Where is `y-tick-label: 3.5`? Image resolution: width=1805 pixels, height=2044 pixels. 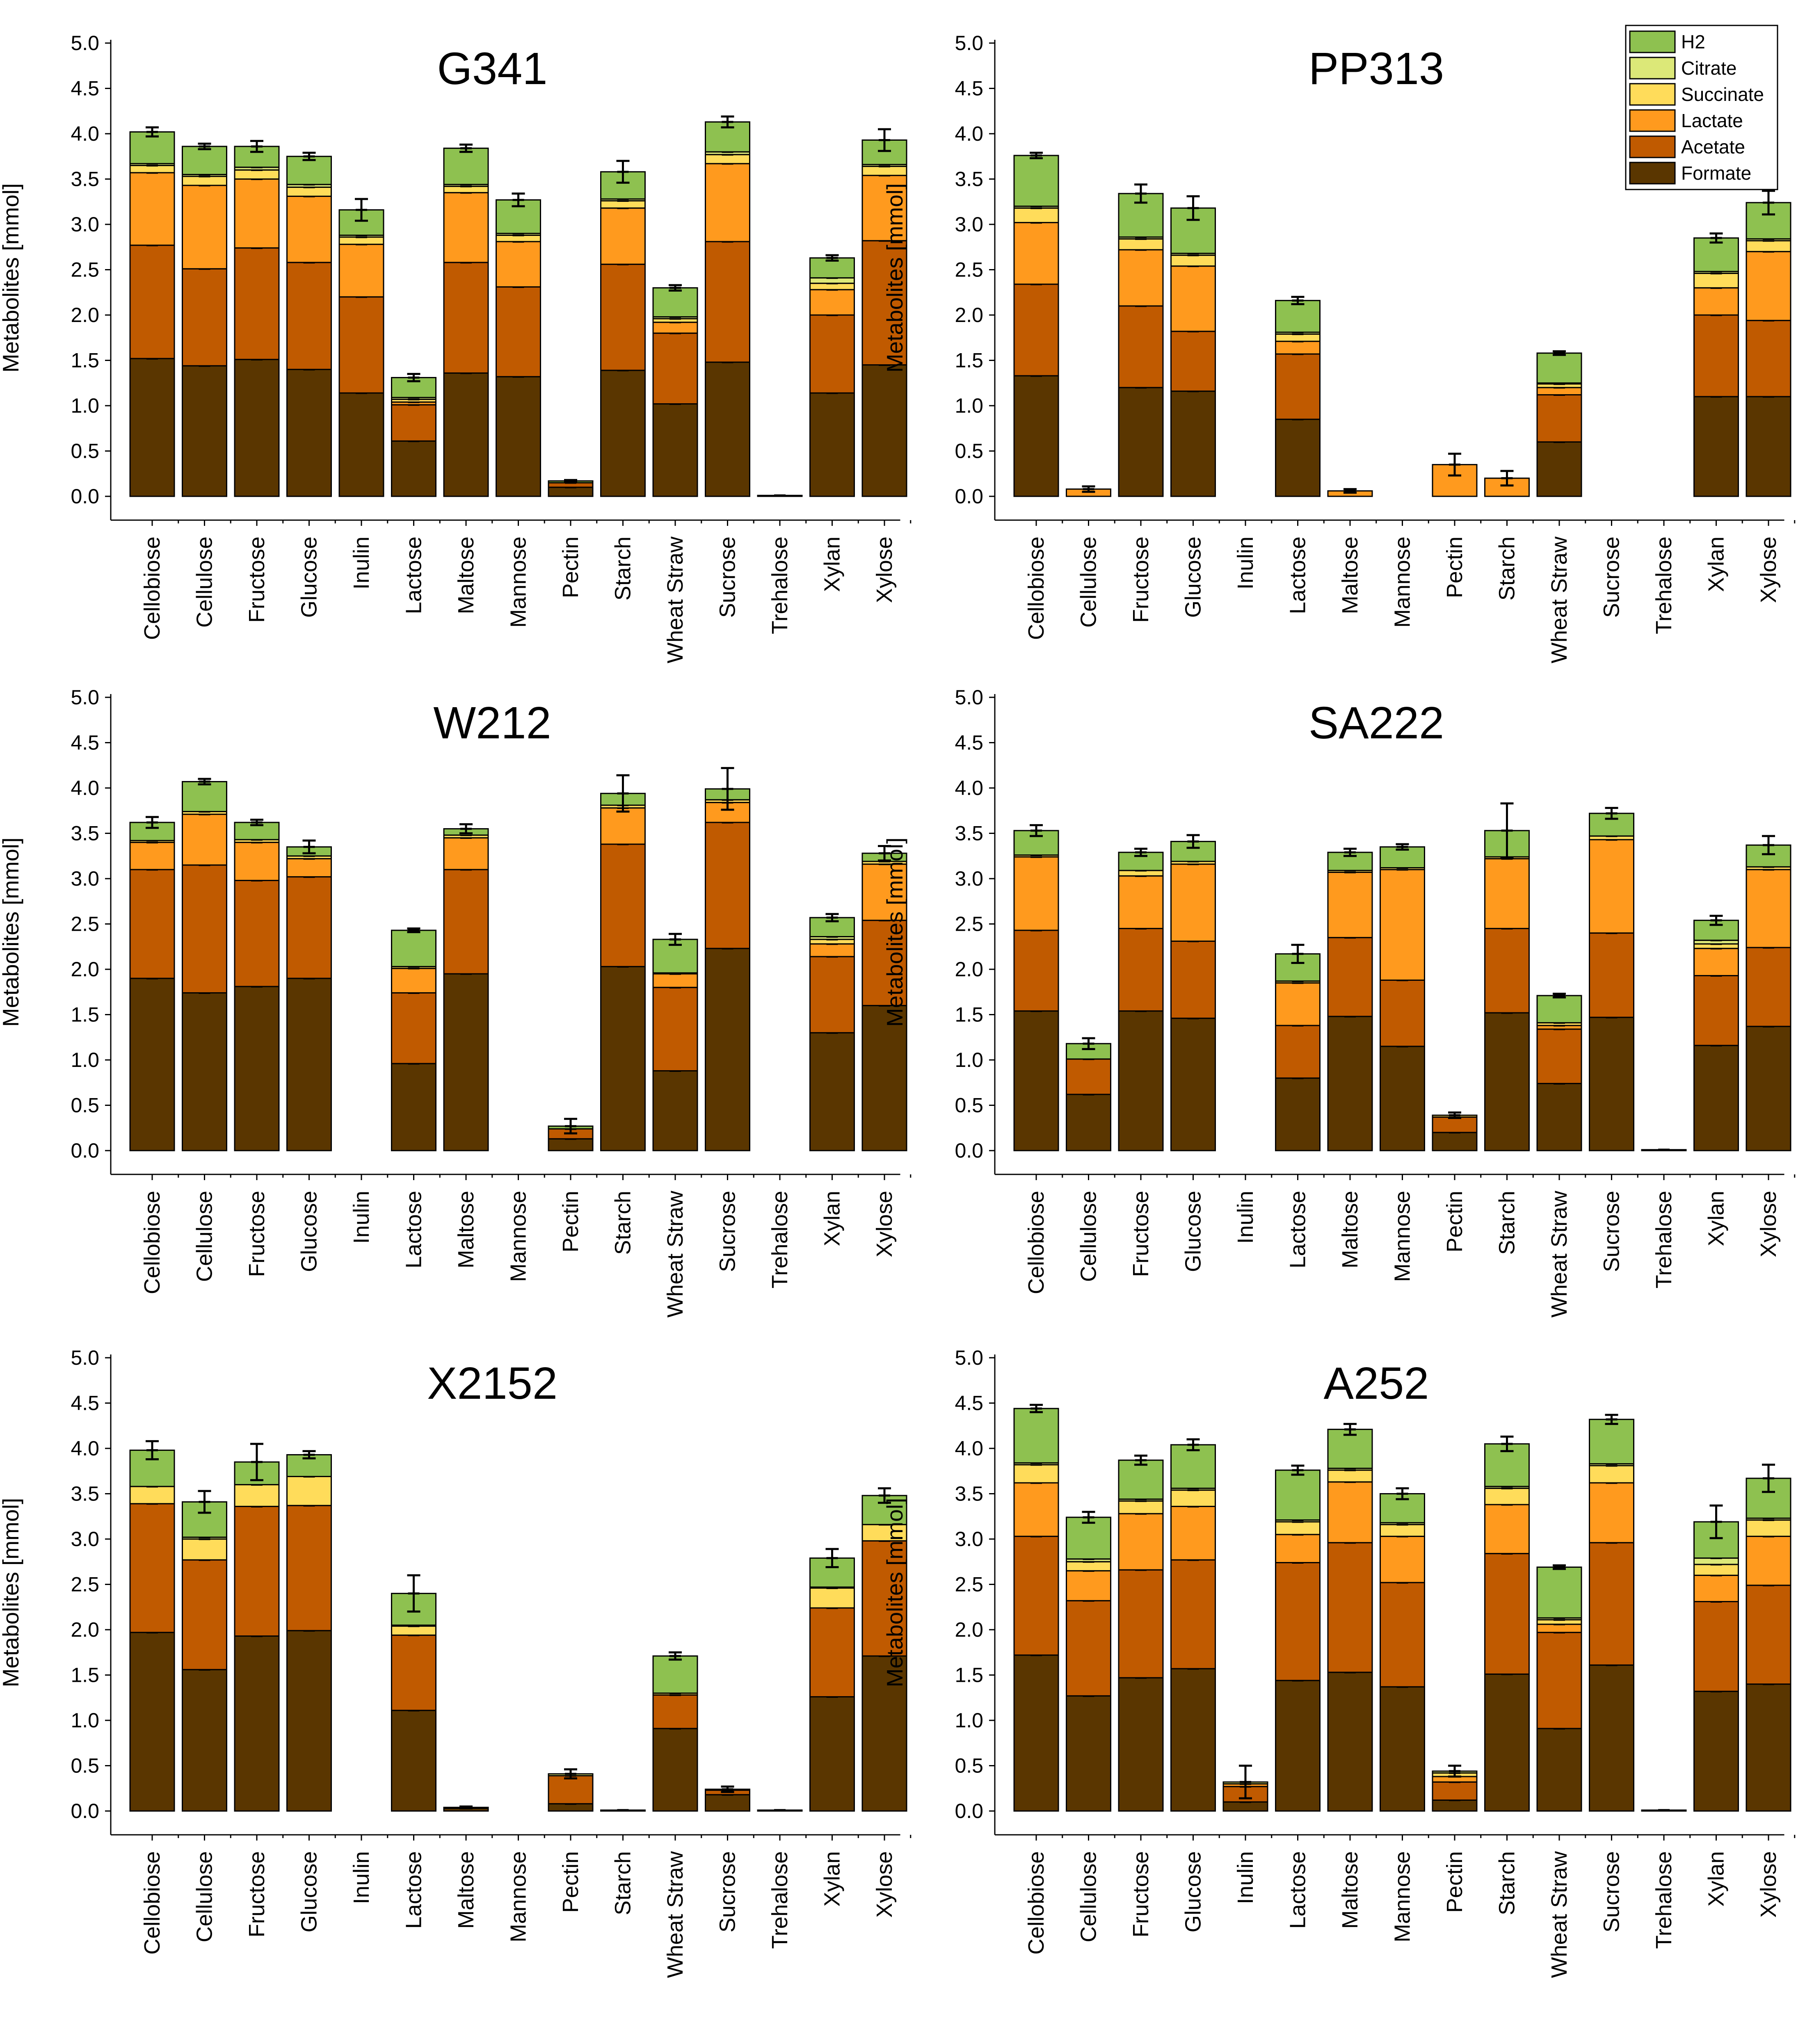
y-tick-label: 3.5 is located at coordinates (969, 833).